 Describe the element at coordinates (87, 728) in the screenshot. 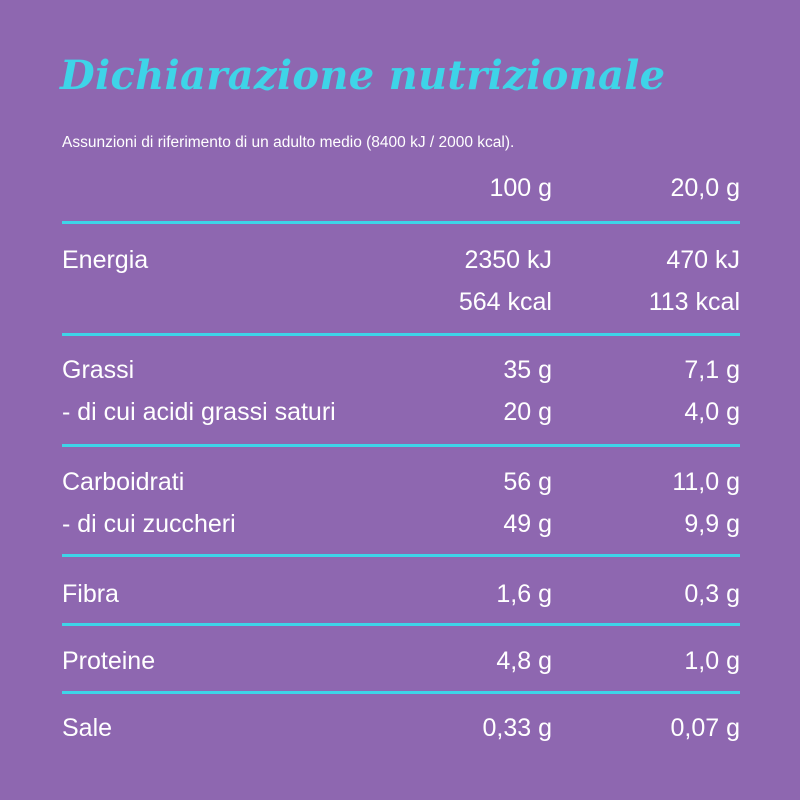

I see `nutrient-label: Sale` at that location.